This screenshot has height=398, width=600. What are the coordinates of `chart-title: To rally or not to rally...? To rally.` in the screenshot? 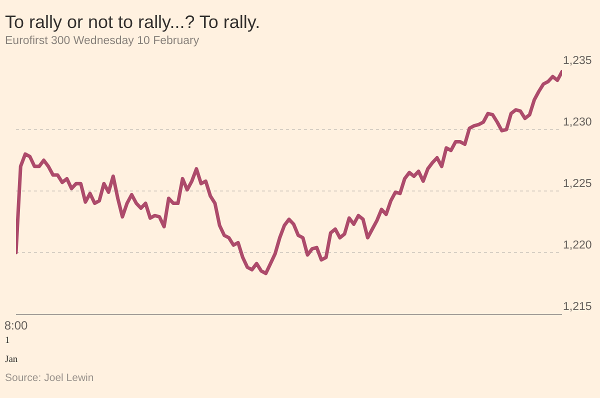 It's located at (132, 22).